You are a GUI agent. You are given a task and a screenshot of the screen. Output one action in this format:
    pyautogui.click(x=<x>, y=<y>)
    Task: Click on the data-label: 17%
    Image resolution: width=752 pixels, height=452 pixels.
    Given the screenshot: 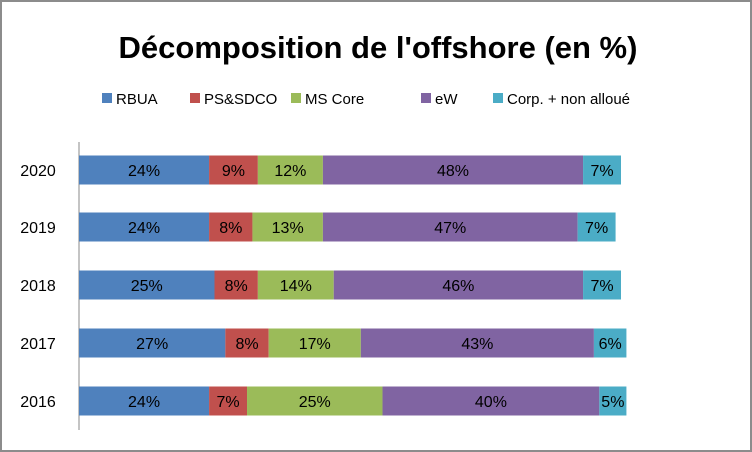 What is the action you would take?
    pyautogui.click(x=315, y=344)
    